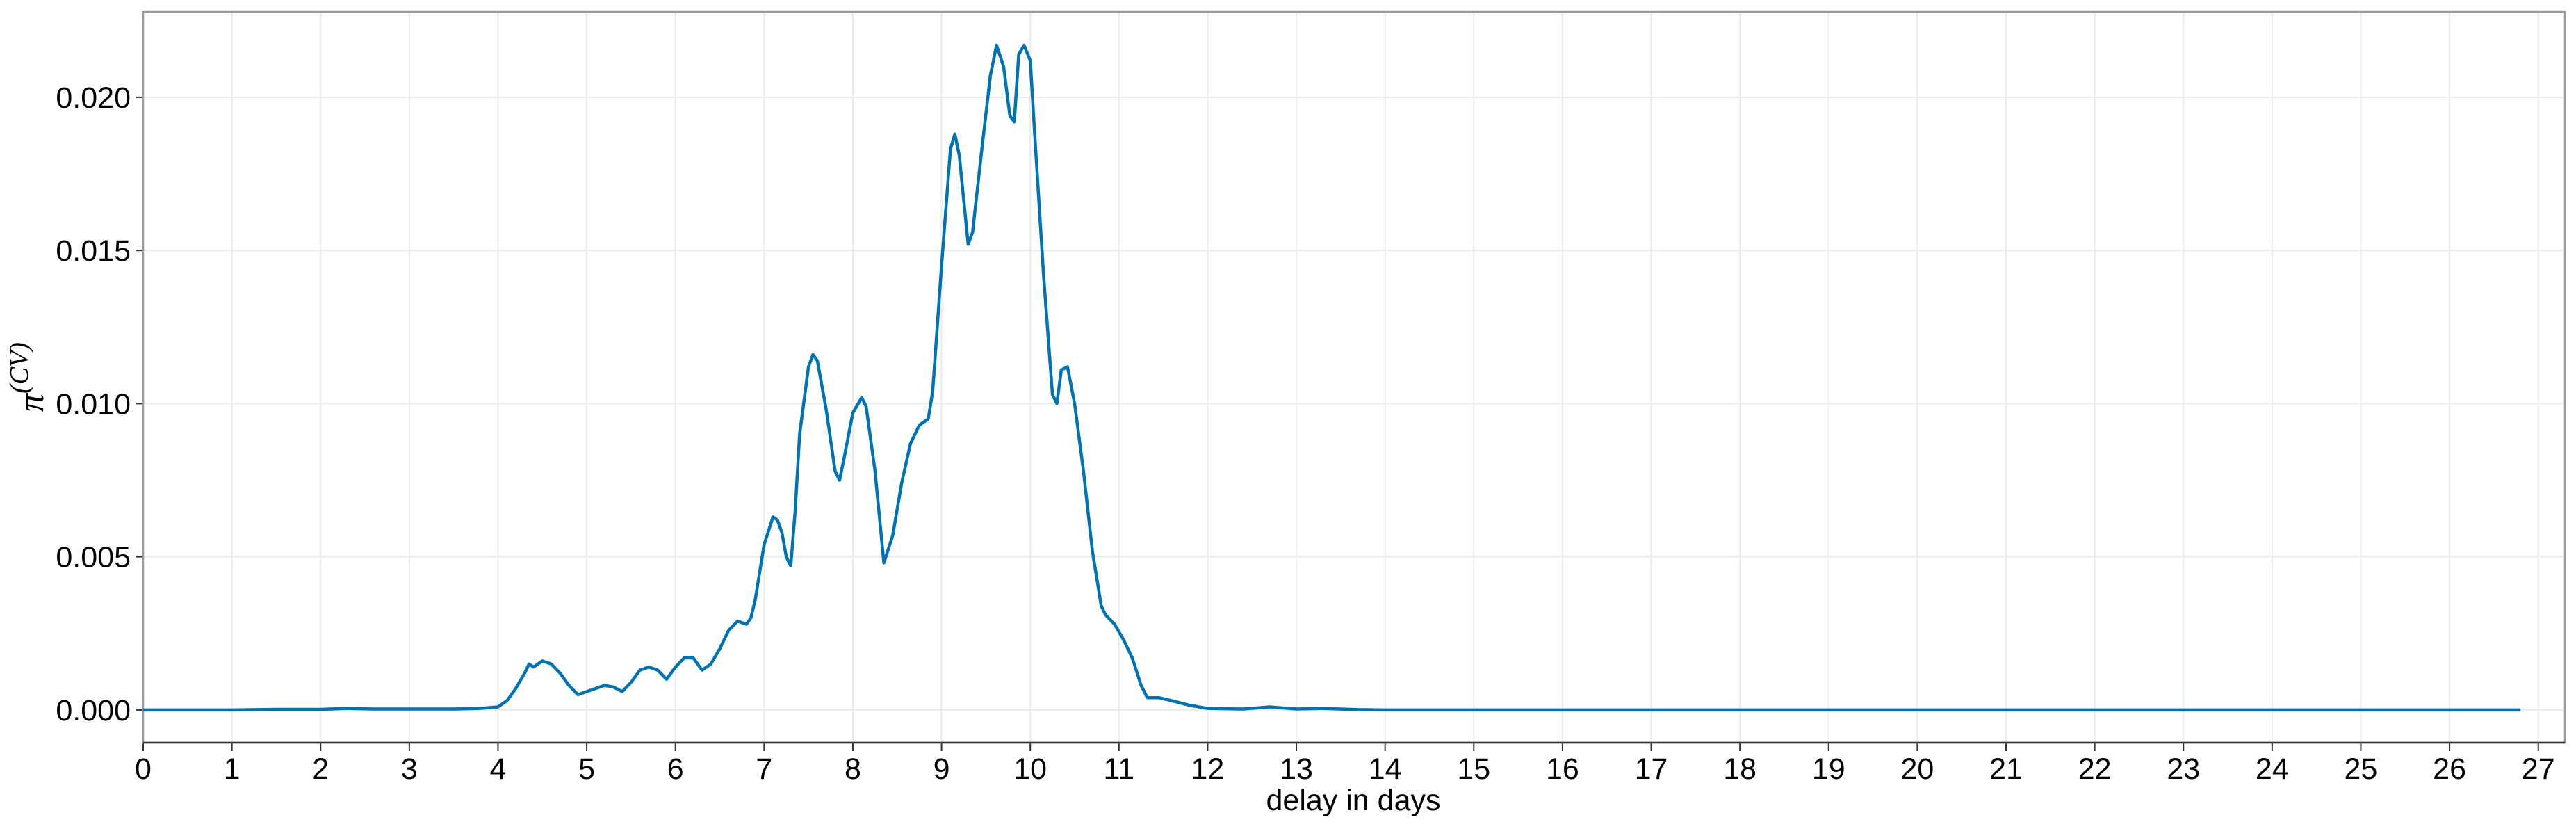  Describe the element at coordinates (1296, 769) in the screenshot. I see `x-tick-label: 13` at that location.